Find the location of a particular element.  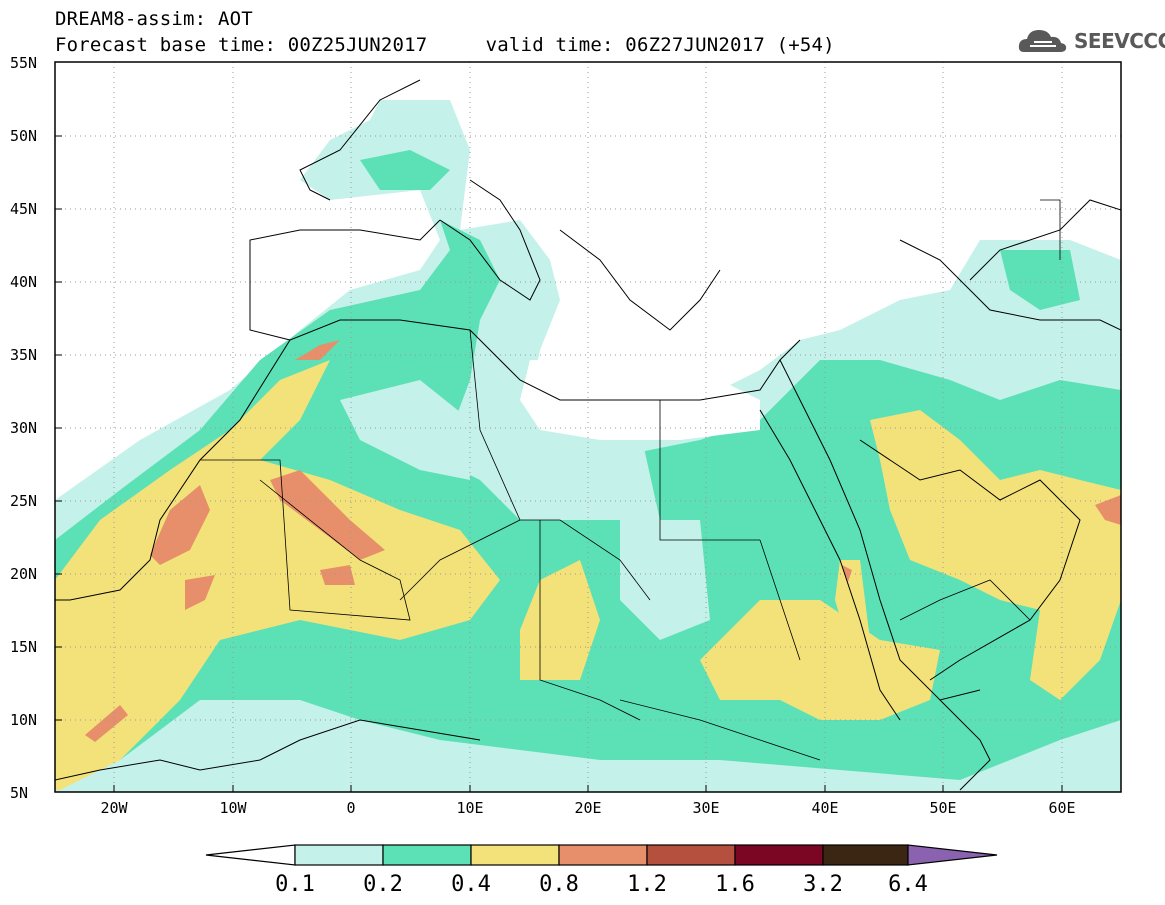

colorbar-label: 0.4 is located at coordinates (471, 884).